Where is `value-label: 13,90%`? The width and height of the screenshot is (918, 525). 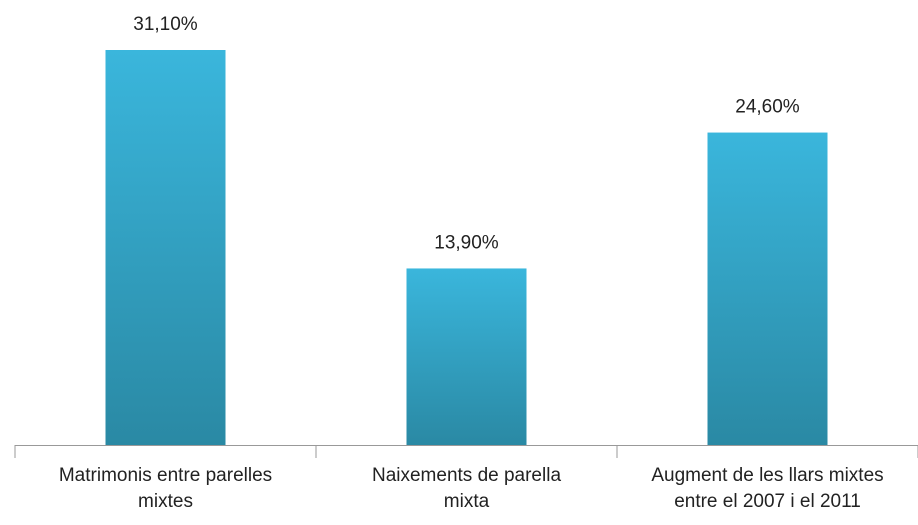 value-label: 13,90% is located at coordinates (466, 242).